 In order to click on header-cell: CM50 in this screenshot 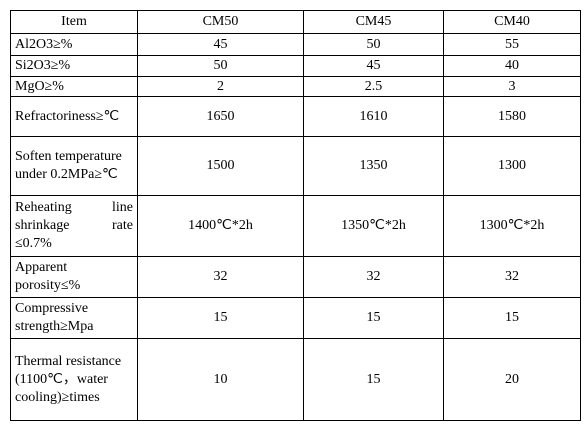, I will do `click(220, 22)`.